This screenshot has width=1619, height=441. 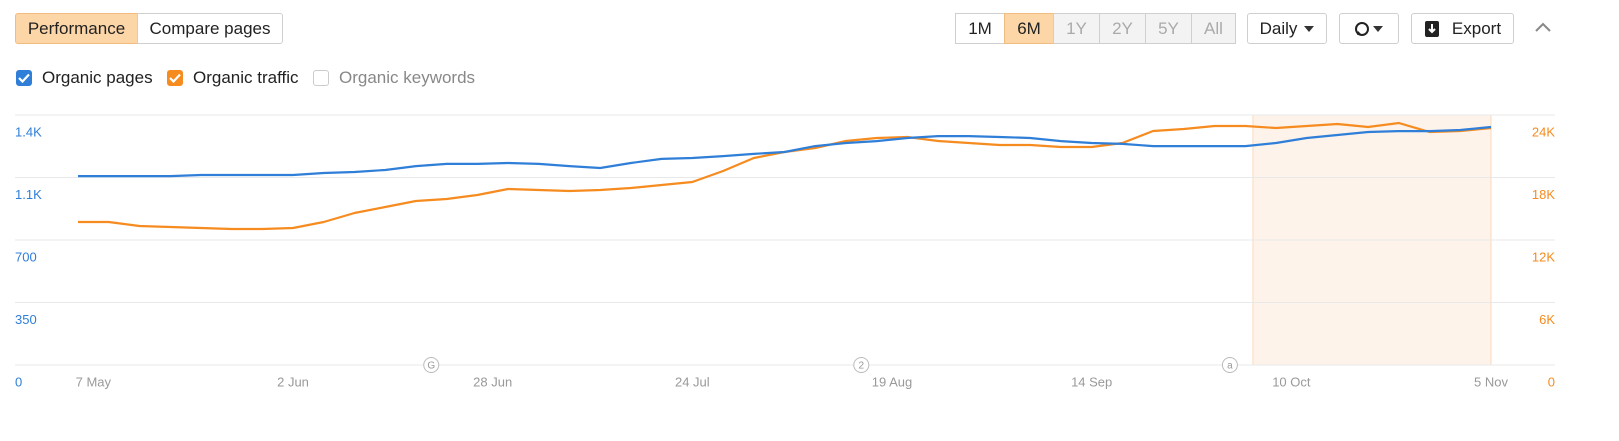 What do you see at coordinates (94, 381) in the screenshot?
I see `x-tick-label: 7 May` at bounding box center [94, 381].